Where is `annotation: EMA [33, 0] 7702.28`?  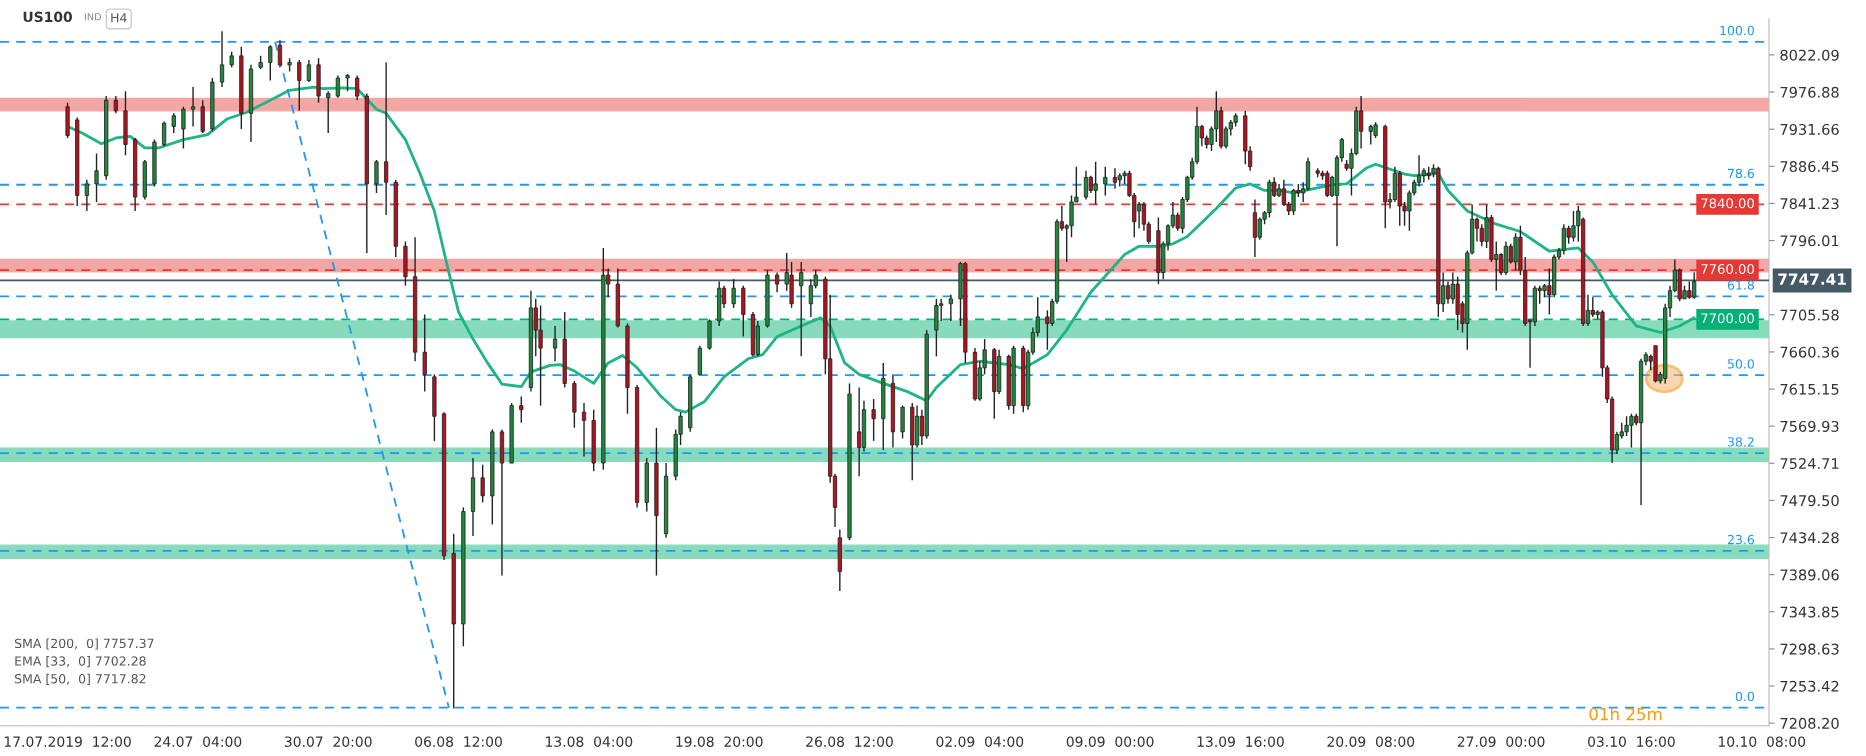 annotation: EMA [33, 0] 7702.28 is located at coordinates (80, 662).